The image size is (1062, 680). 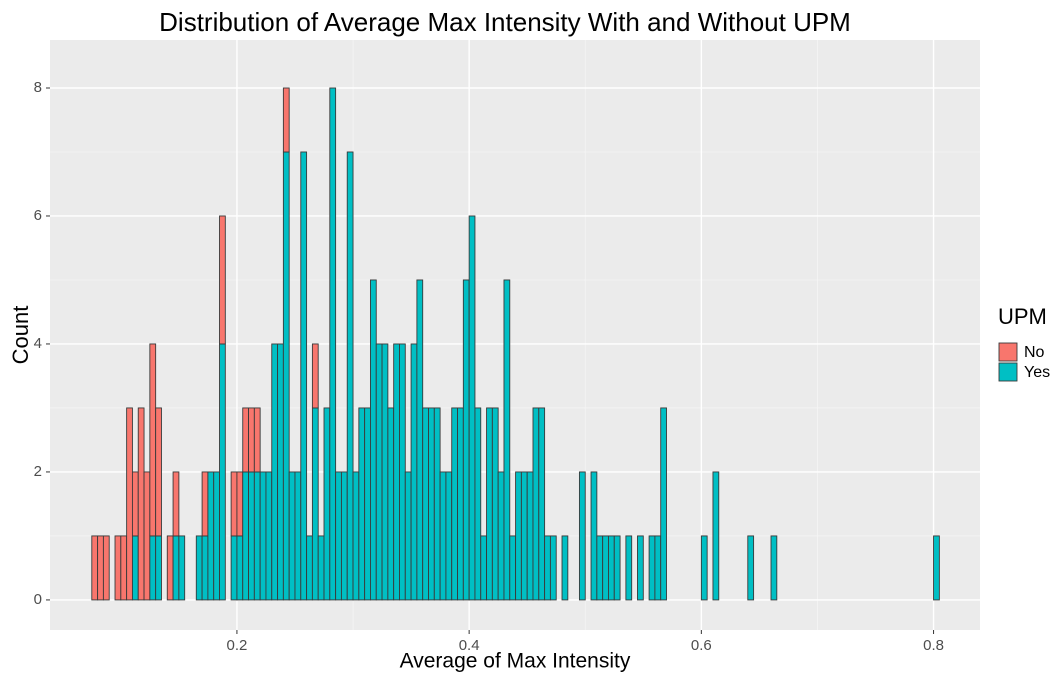 What do you see at coordinates (1037, 372) in the screenshot?
I see `legend-label: Yes` at bounding box center [1037, 372].